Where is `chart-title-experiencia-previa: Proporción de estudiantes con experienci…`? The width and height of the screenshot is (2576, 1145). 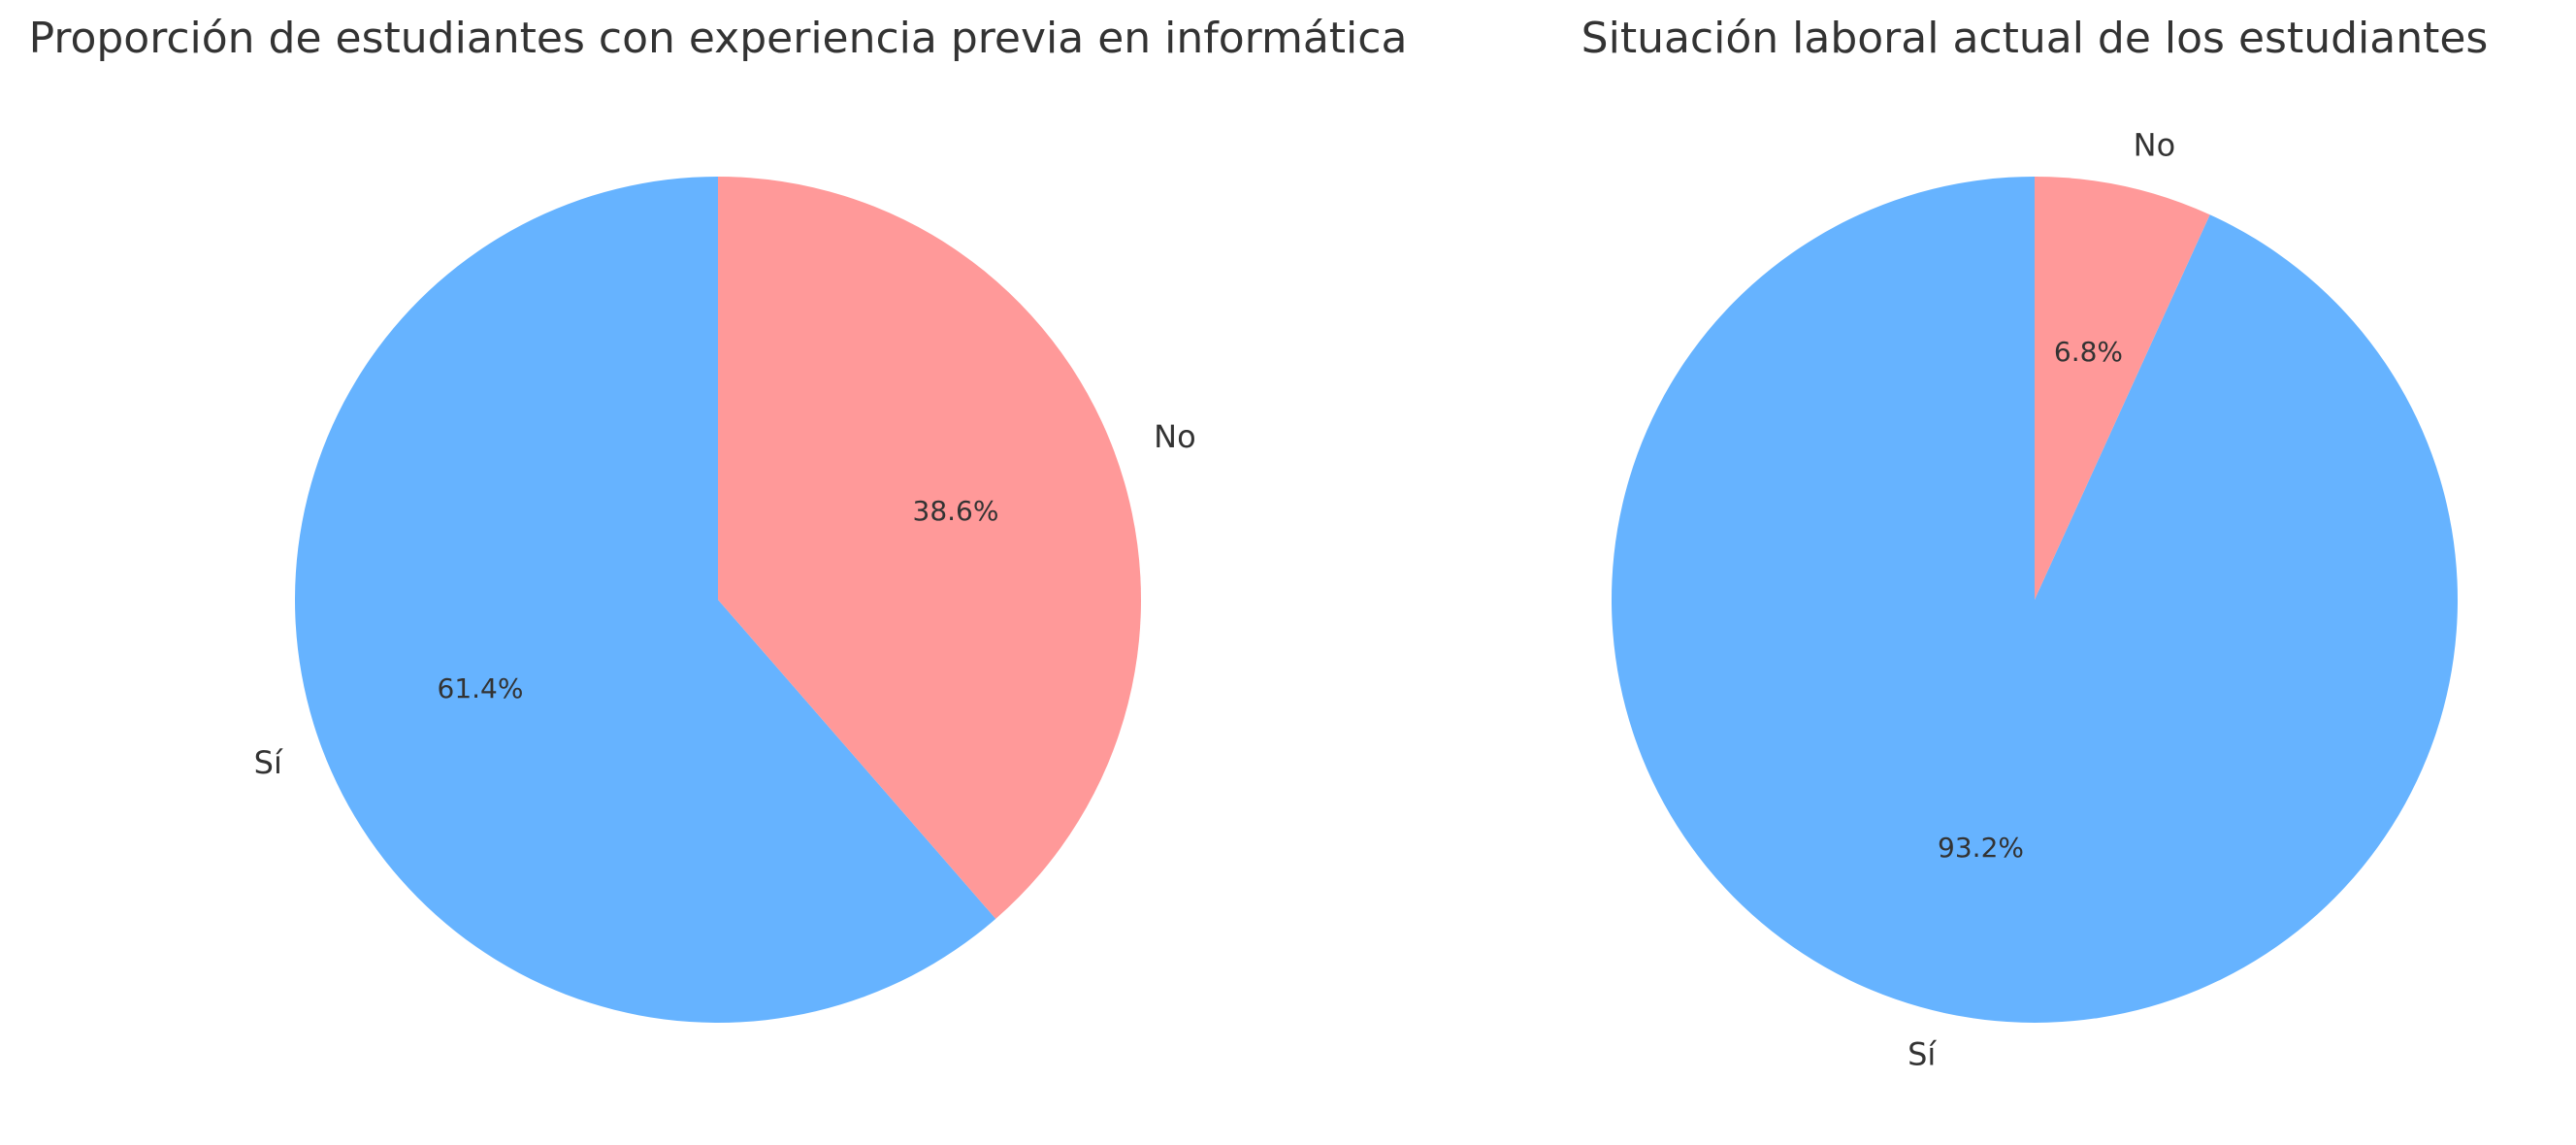 chart-title-experiencia-previa: Proporción de estudiantes con experienci… is located at coordinates (718, 38).